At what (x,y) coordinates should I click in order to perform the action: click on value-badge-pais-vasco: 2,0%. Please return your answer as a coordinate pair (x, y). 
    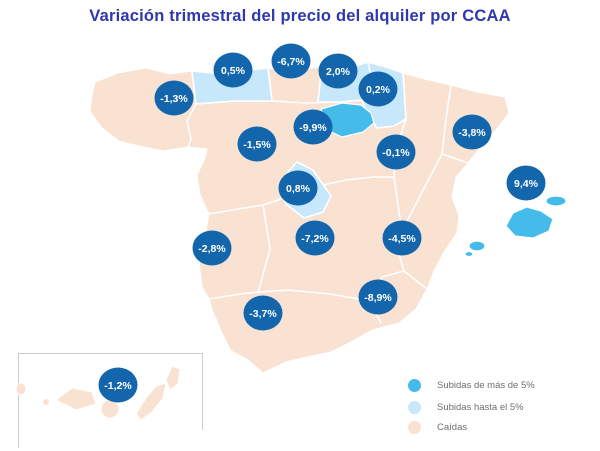
    Looking at the image, I should click on (338, 71).